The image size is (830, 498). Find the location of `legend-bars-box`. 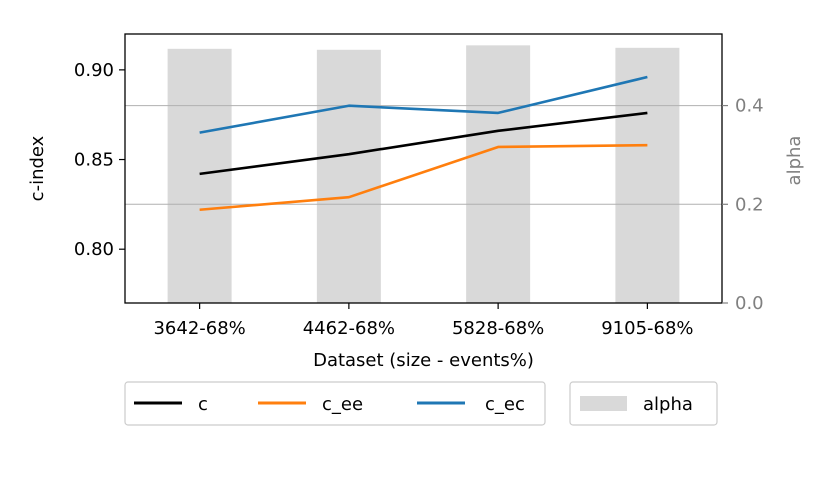

legend-bars-box is located at coordinates (643, 403).